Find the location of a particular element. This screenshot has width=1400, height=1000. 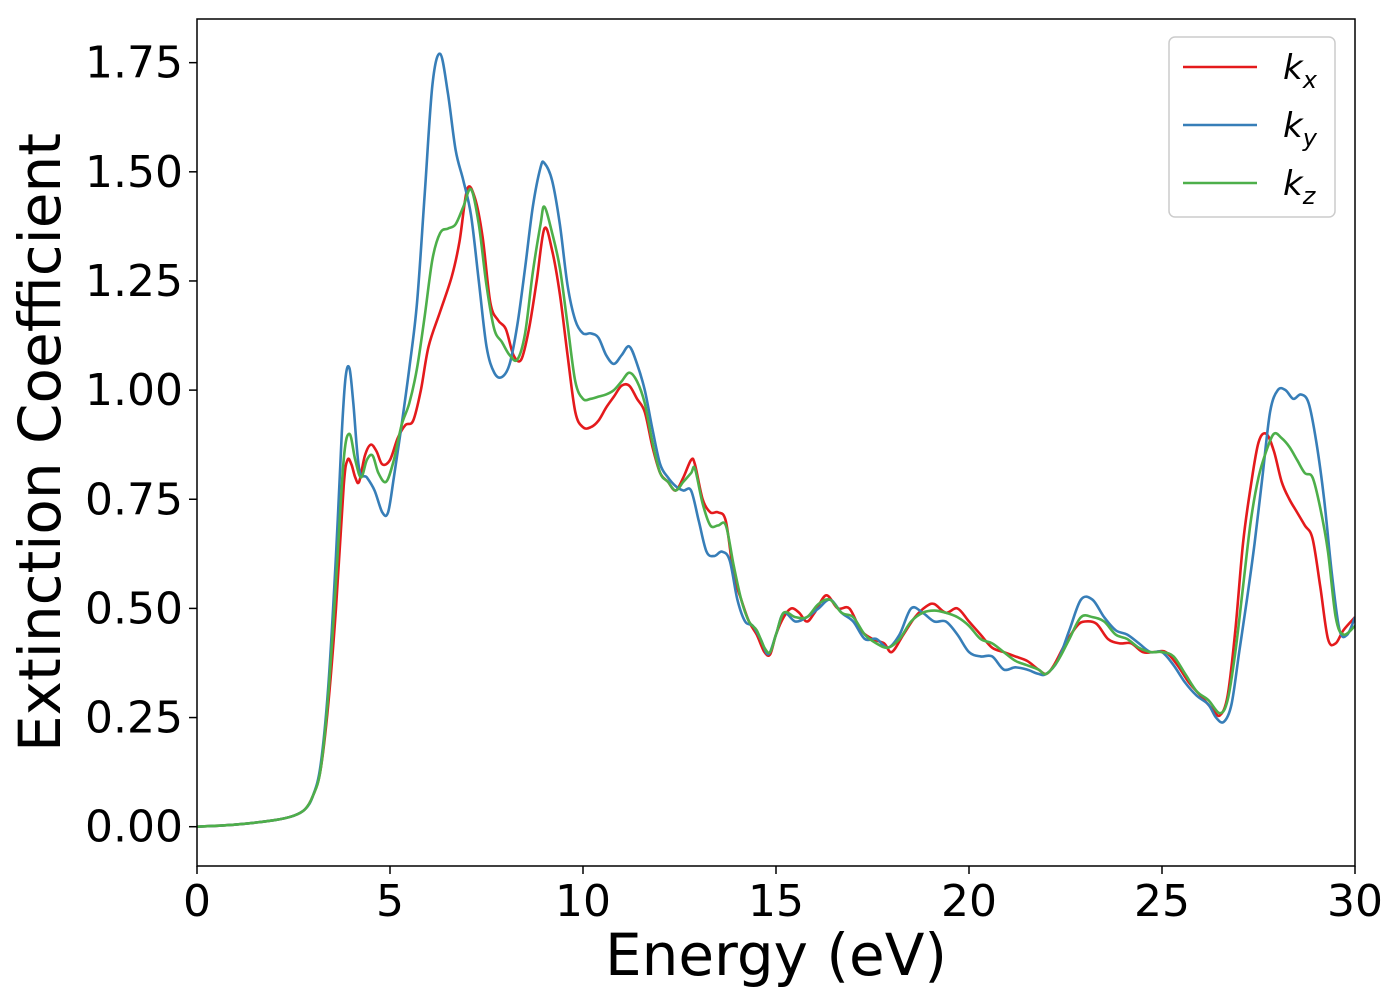

y-tick-label: 1.50 is located at coordinates (134, 172).